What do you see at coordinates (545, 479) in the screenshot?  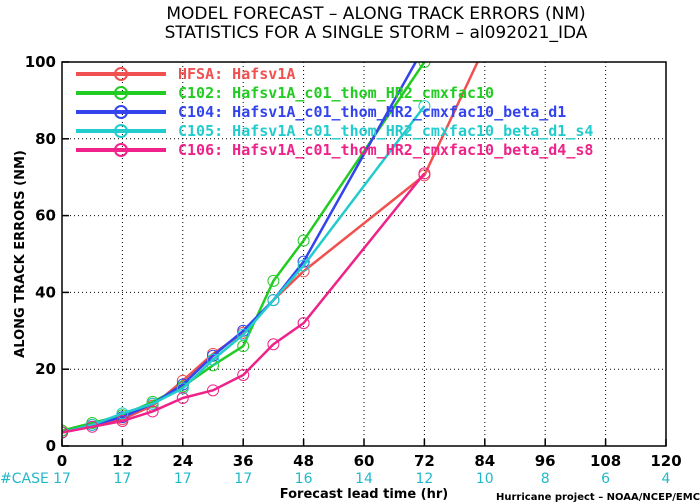 I see `case-count: 8` at bounding box center [545, 479].